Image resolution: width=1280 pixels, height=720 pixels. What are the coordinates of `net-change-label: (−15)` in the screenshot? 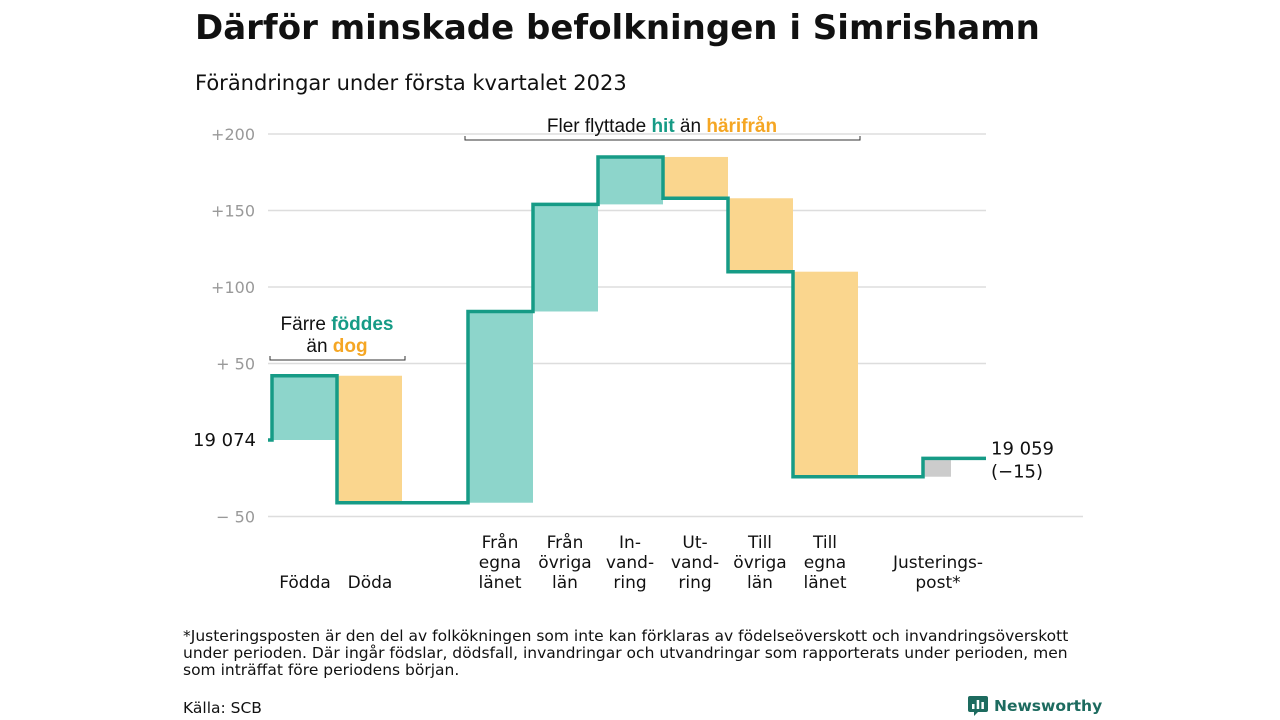 It's located at (1017, 471).